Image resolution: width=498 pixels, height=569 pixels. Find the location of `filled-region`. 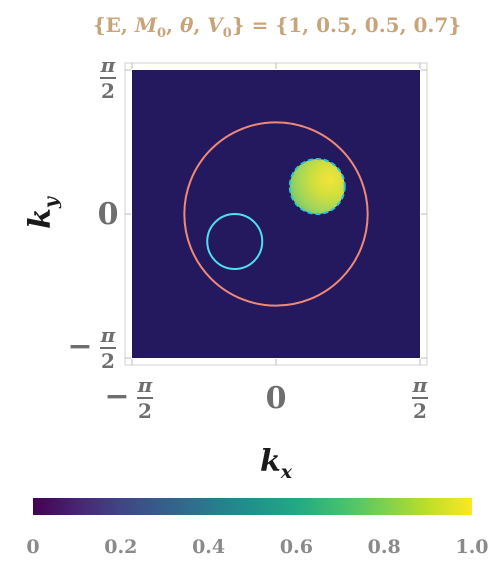

filled-region is located at coordinates (317, 186).